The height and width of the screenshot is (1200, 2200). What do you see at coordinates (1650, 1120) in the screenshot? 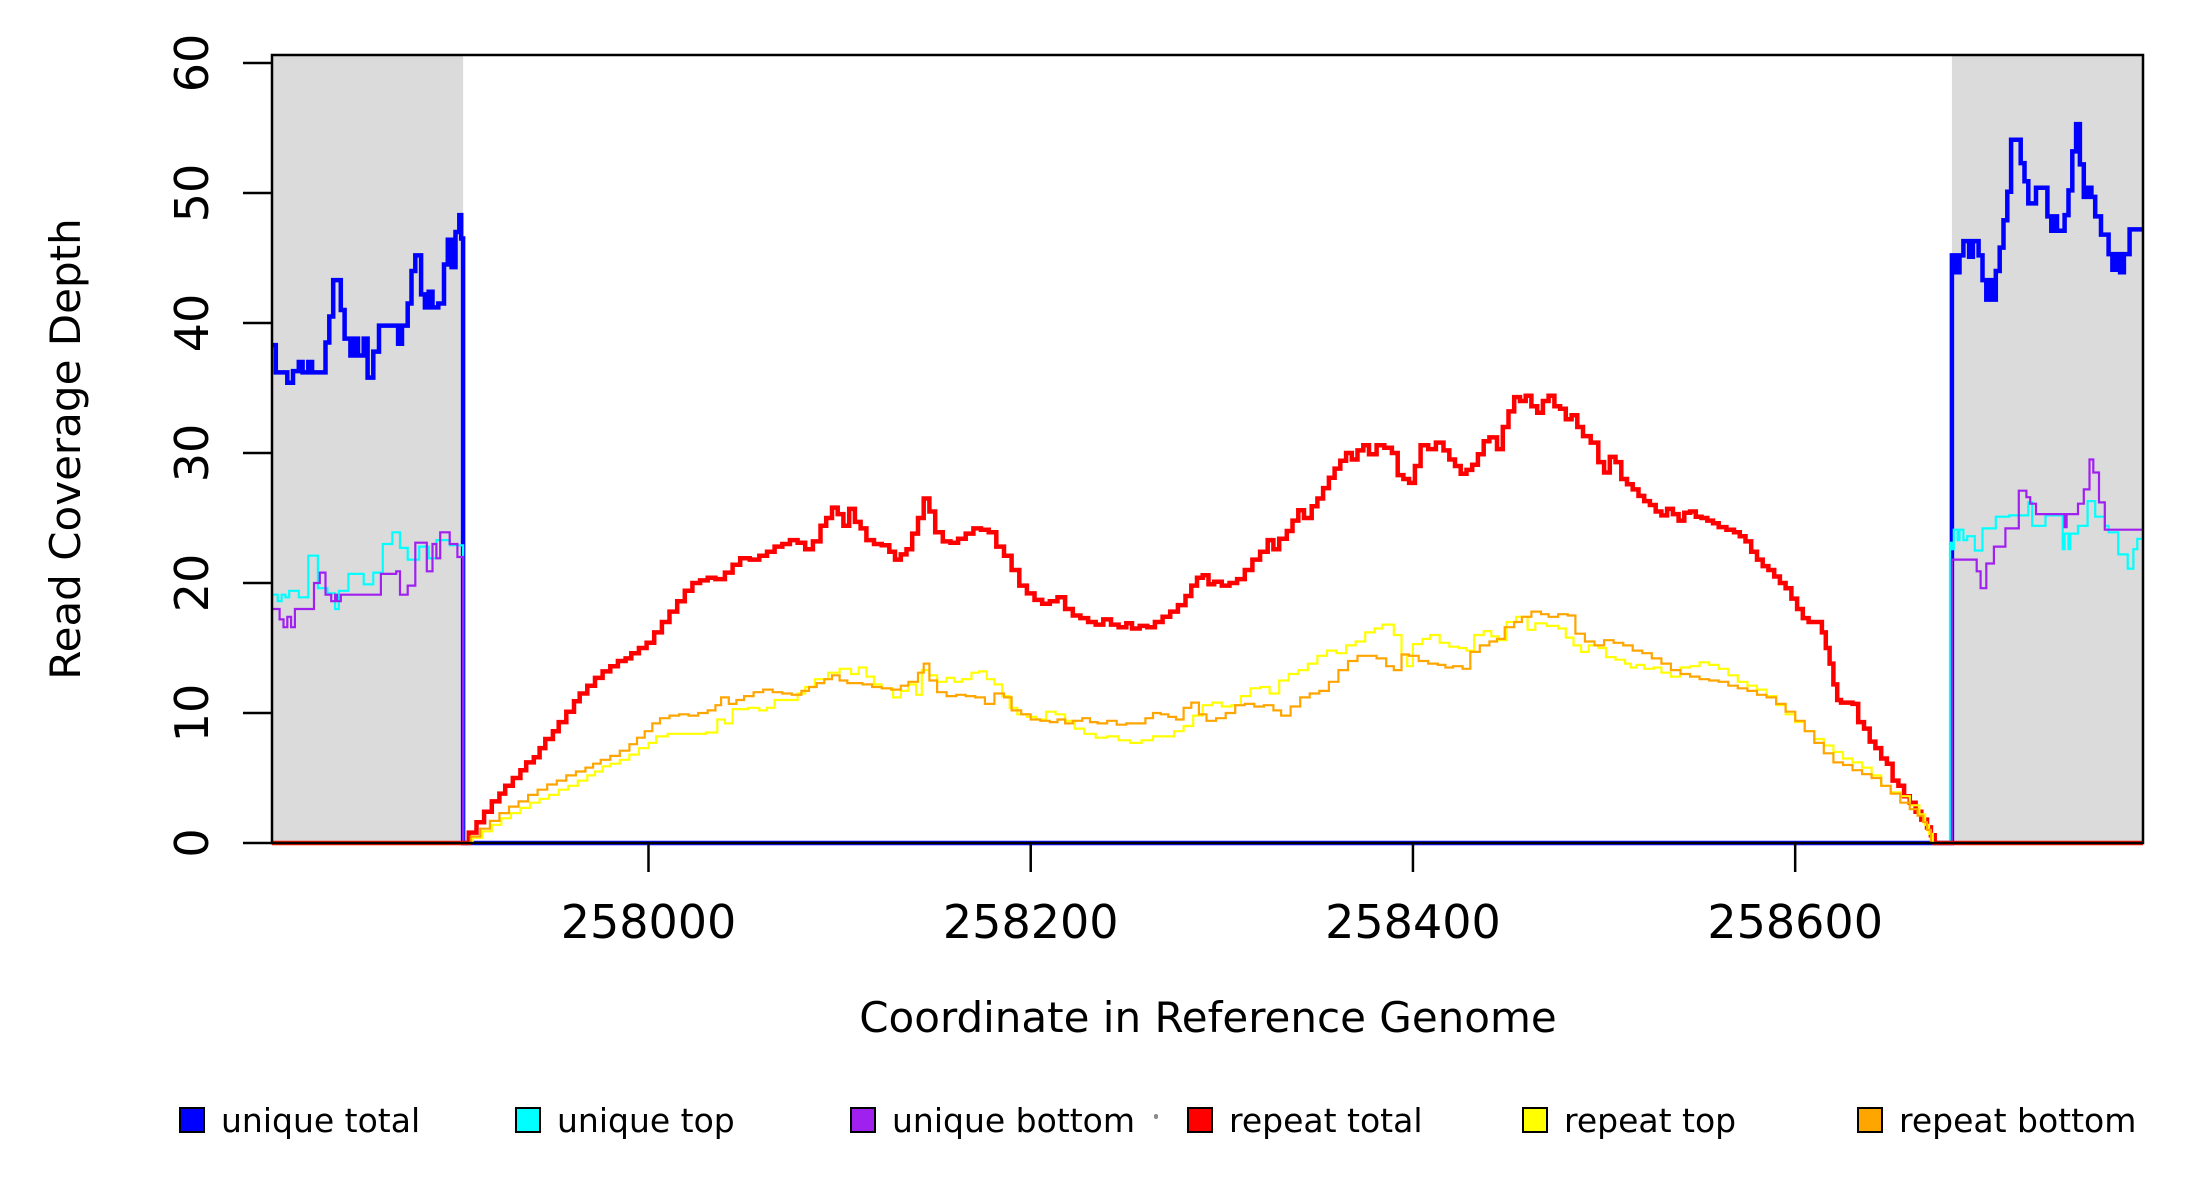
I see `legend-label: repeat top` at bounding box center [1650, 1120].